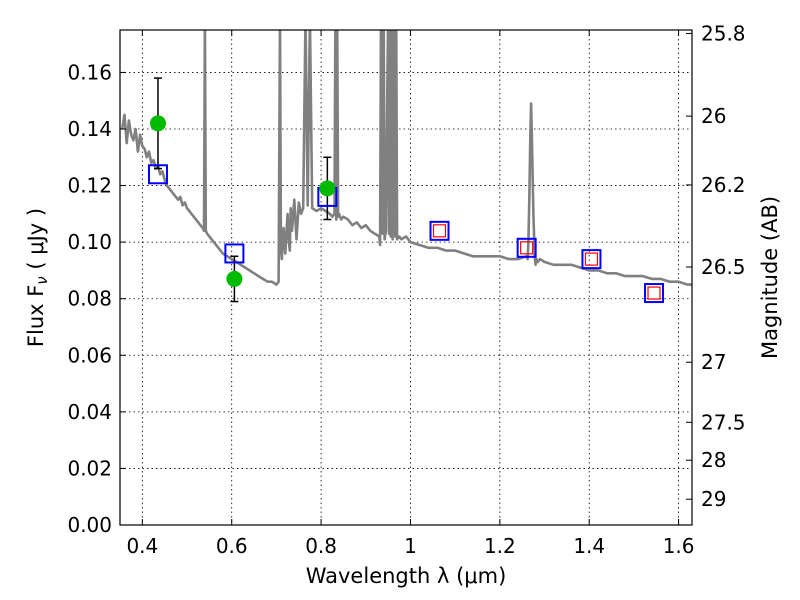 The width and height of the screenshot is (800, 600). I want to click on x-tick-label: 1, so click(410, 546).